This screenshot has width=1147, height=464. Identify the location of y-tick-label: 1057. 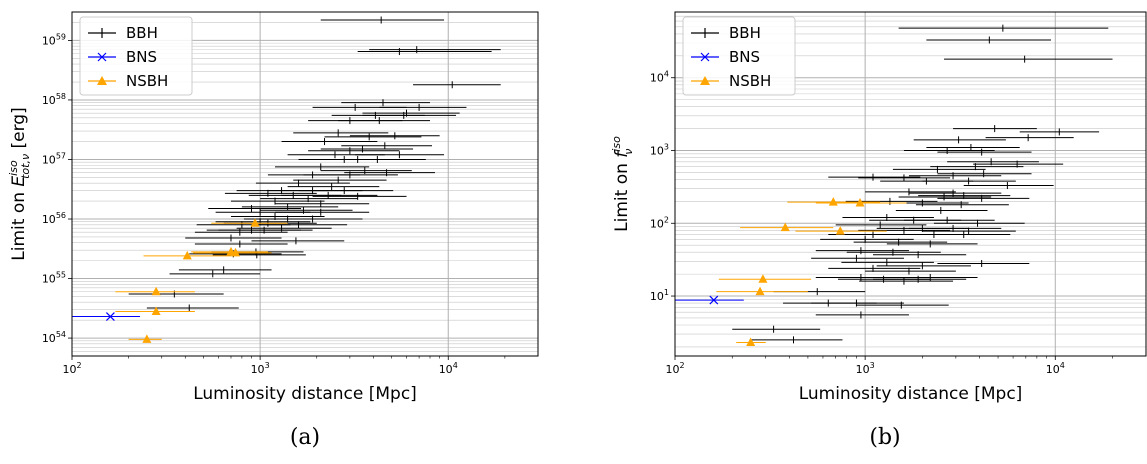
(54, 158).